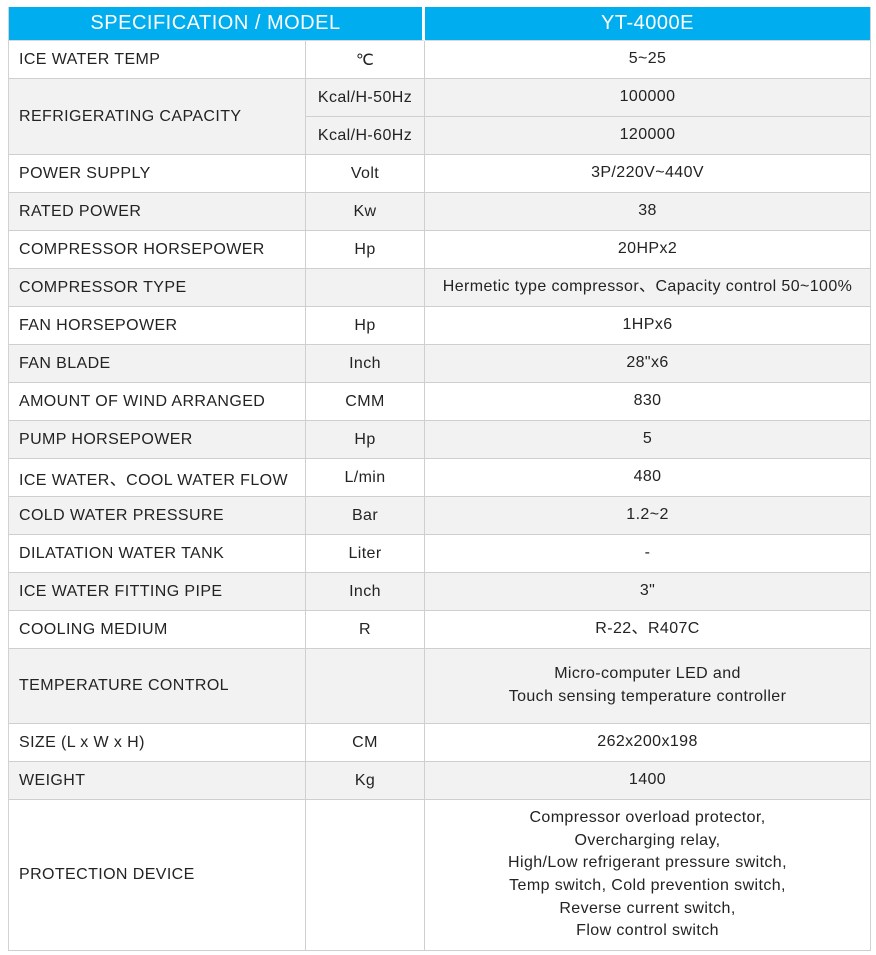  What do you see at coordinates (366, 630) in the screenshot?
I see `unit-cell: R` at bounding box center [366, 630].